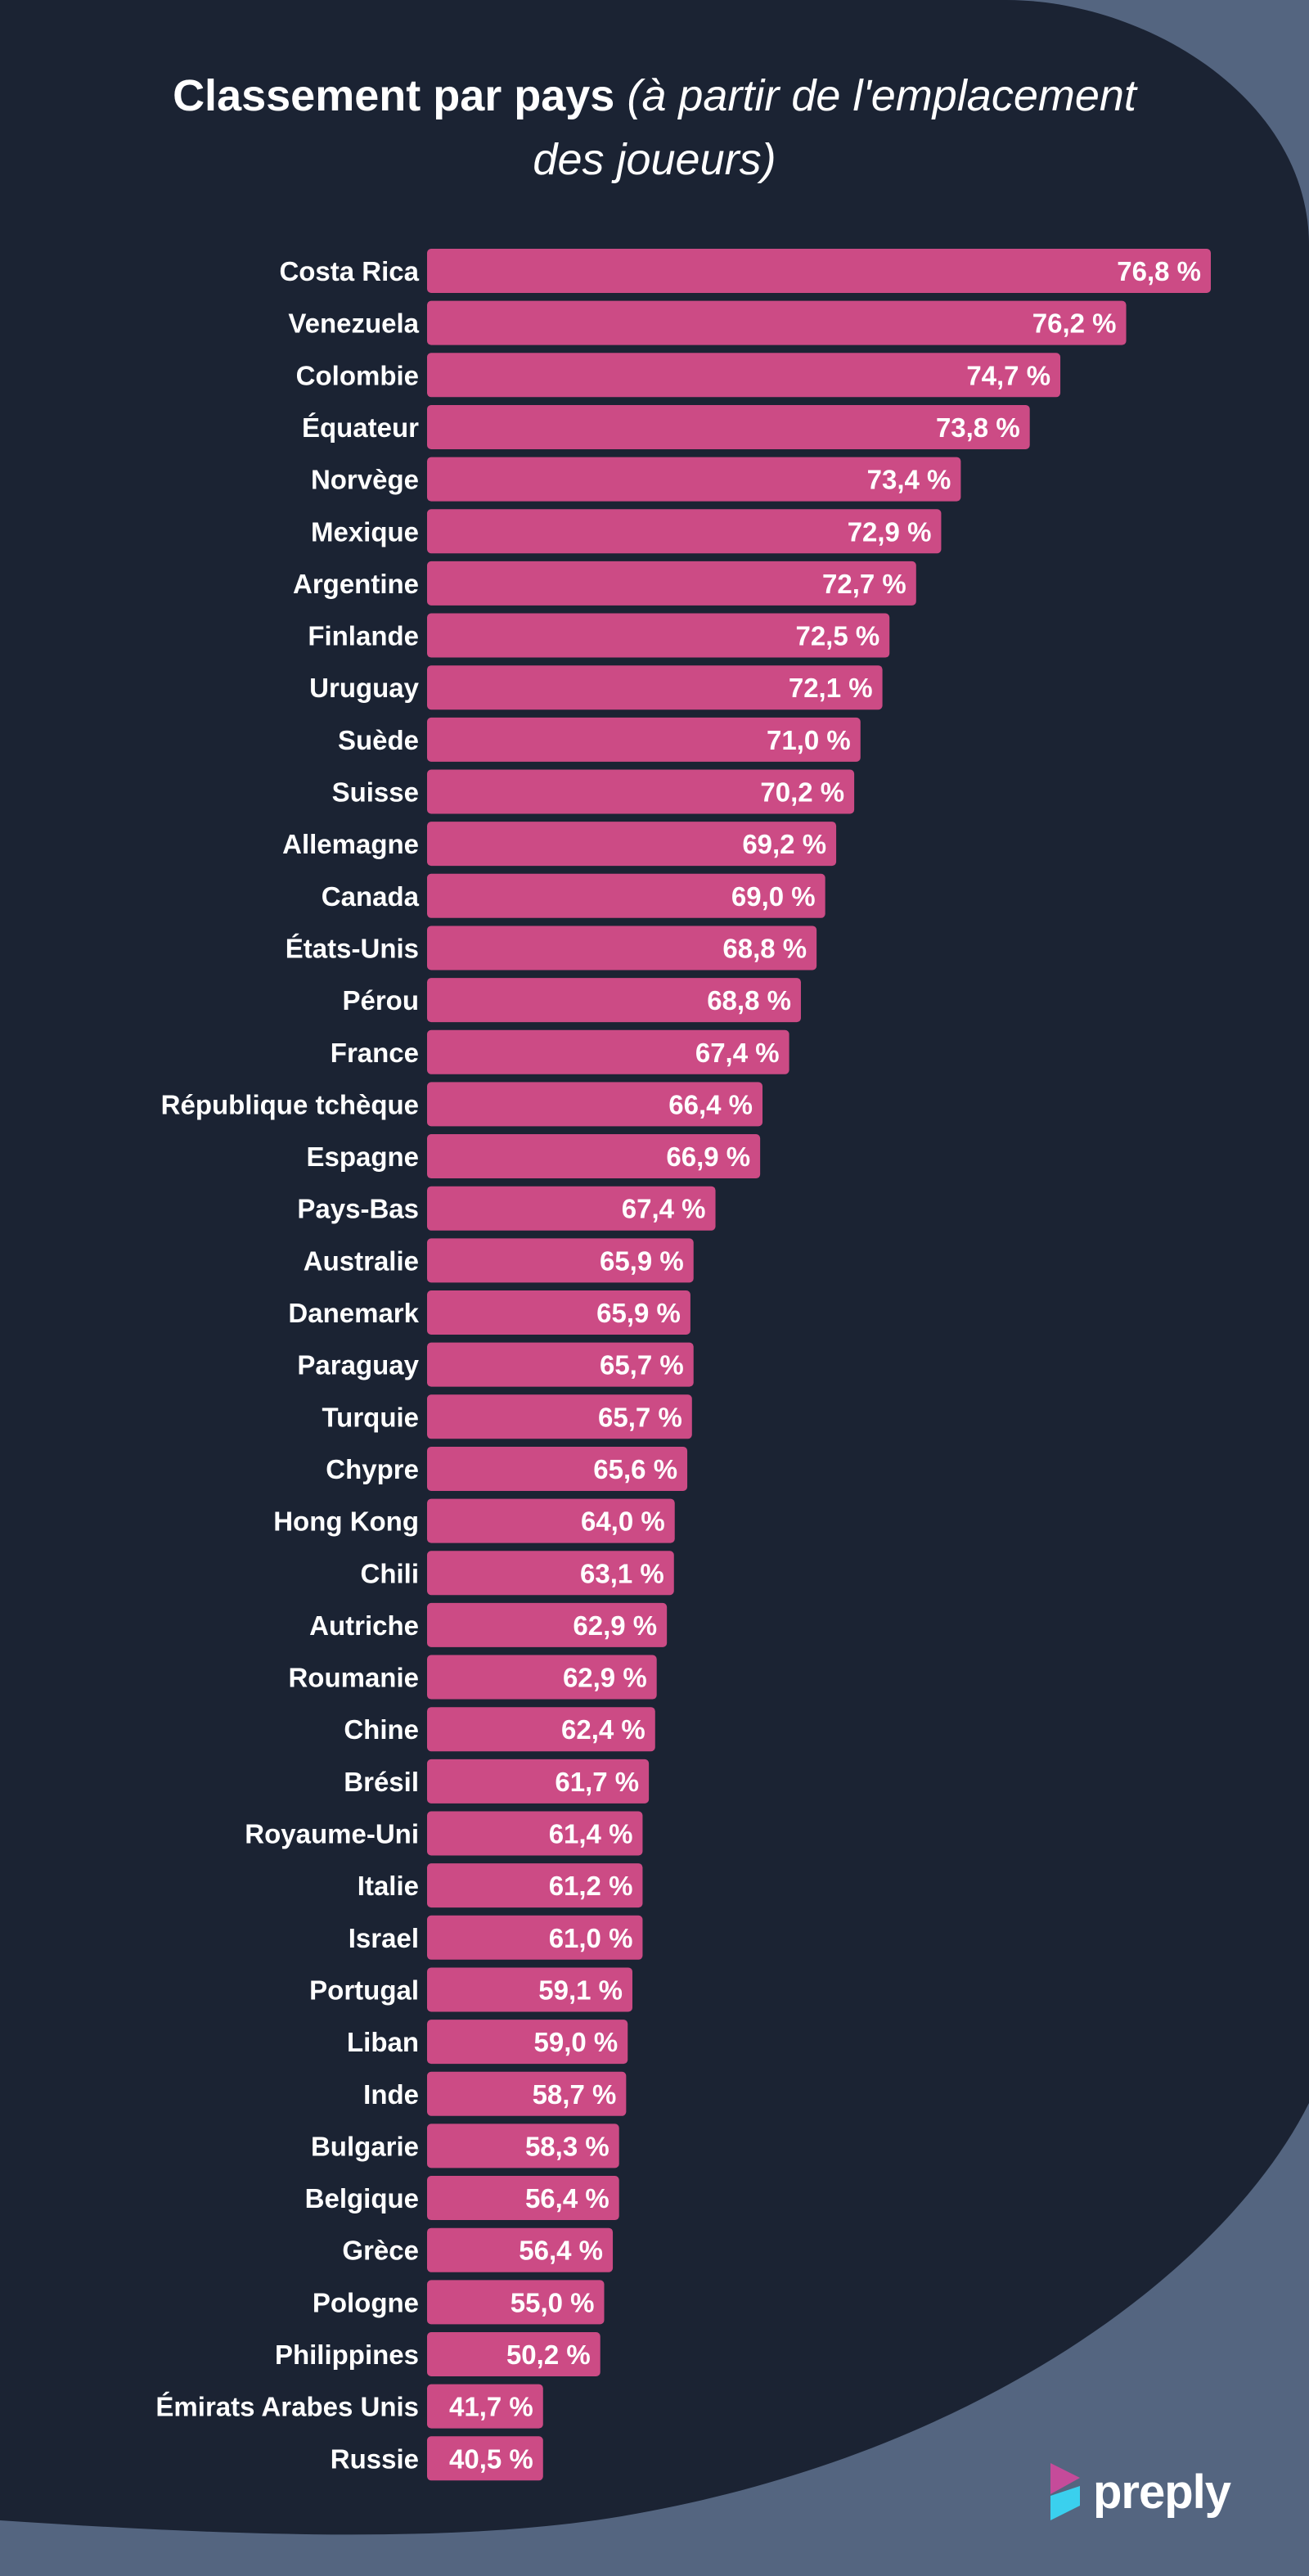 This screenshot has height=2576, width=1309. Describe the element at coordinates (390, 1573) in the screenshot. I see `category-label: Chili` at that location.